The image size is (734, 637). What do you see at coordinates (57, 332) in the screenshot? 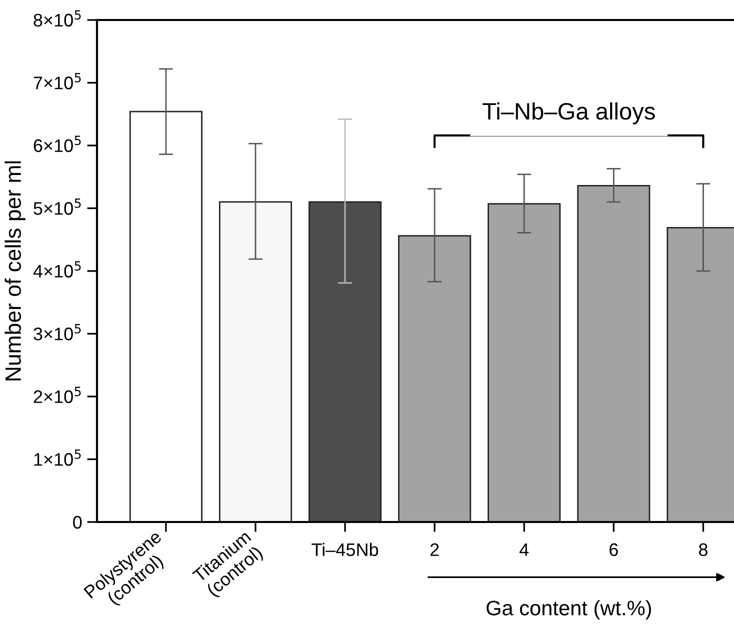
I see `y-tick-label: 3×10$^{5}$` at bounding box center [57, 332].